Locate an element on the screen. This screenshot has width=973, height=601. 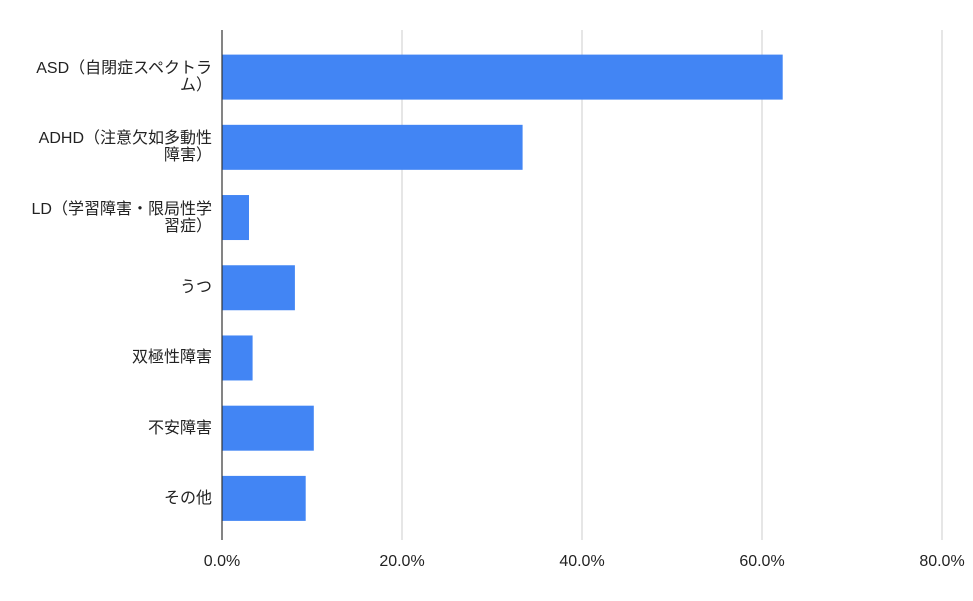
x-tick-label: 40.0% is located at coordinates (581, 561).